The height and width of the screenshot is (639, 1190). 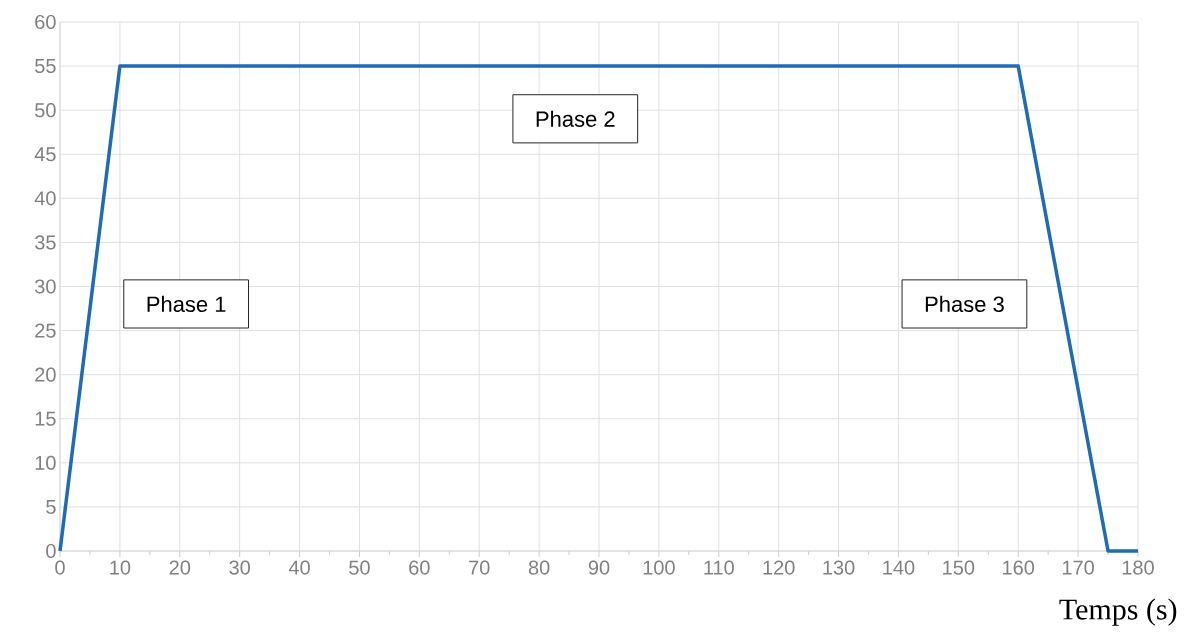 What do you see at coordinates (1078, 567) in the screenshot?
I see `x-tick-label: 170` at bounding box center [1078, 567].